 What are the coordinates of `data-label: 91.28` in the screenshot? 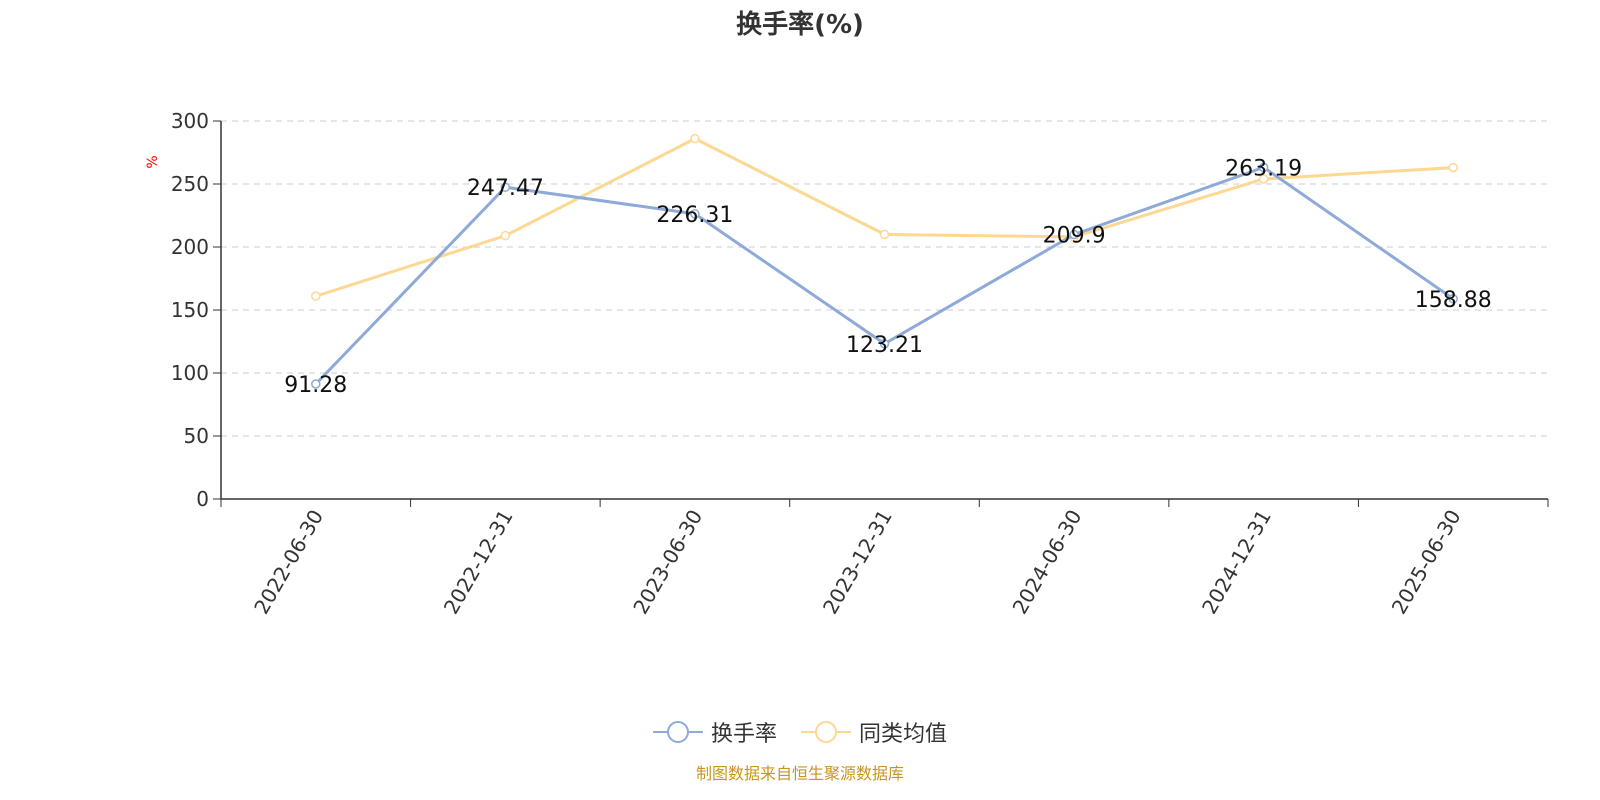 It's located at (315, 385).